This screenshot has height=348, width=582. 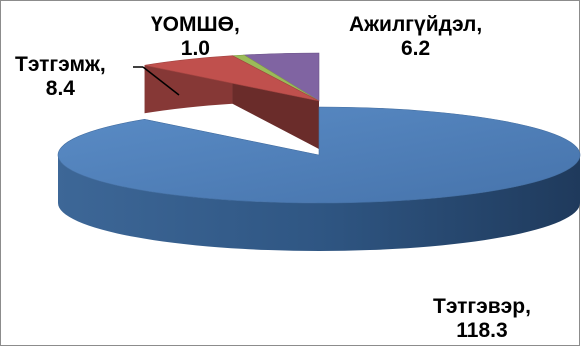 What do you see at coordinates (416, 24) in the screenshot?
I see `data-label-name: Ажилгүйдэл,` at bounding box center [416, 24].